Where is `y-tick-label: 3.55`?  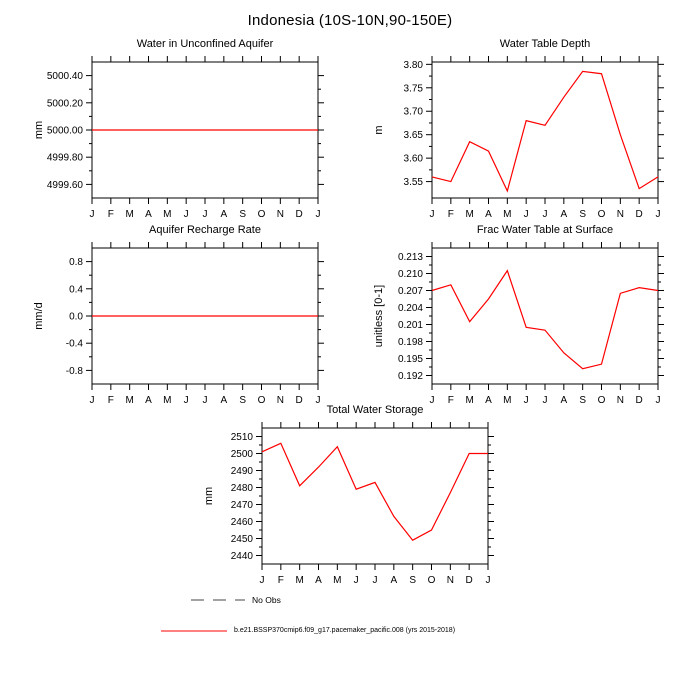
y-tick-label: 3.55 is located at coordinates (414, 182).